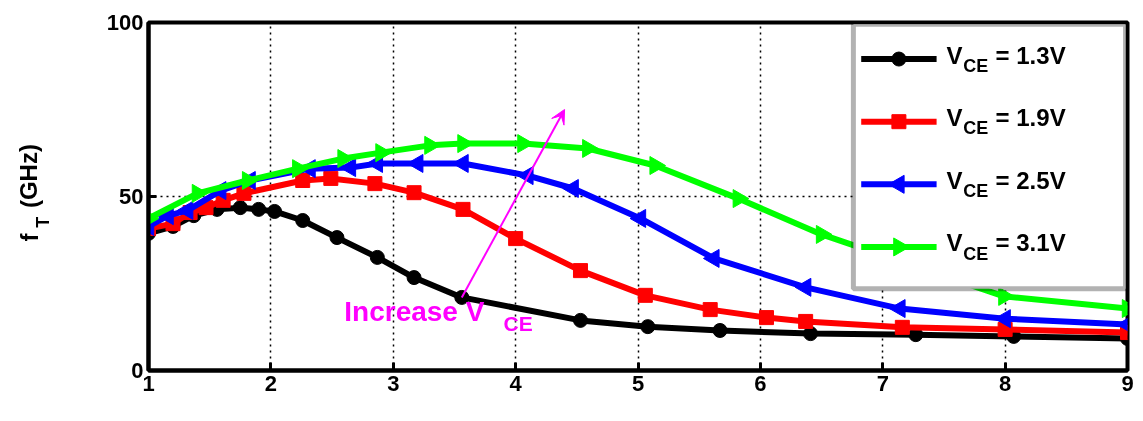 The height and width of the screenshot is (421, 1143). I want to click on x-tick-label: 4, so click(516, 383).